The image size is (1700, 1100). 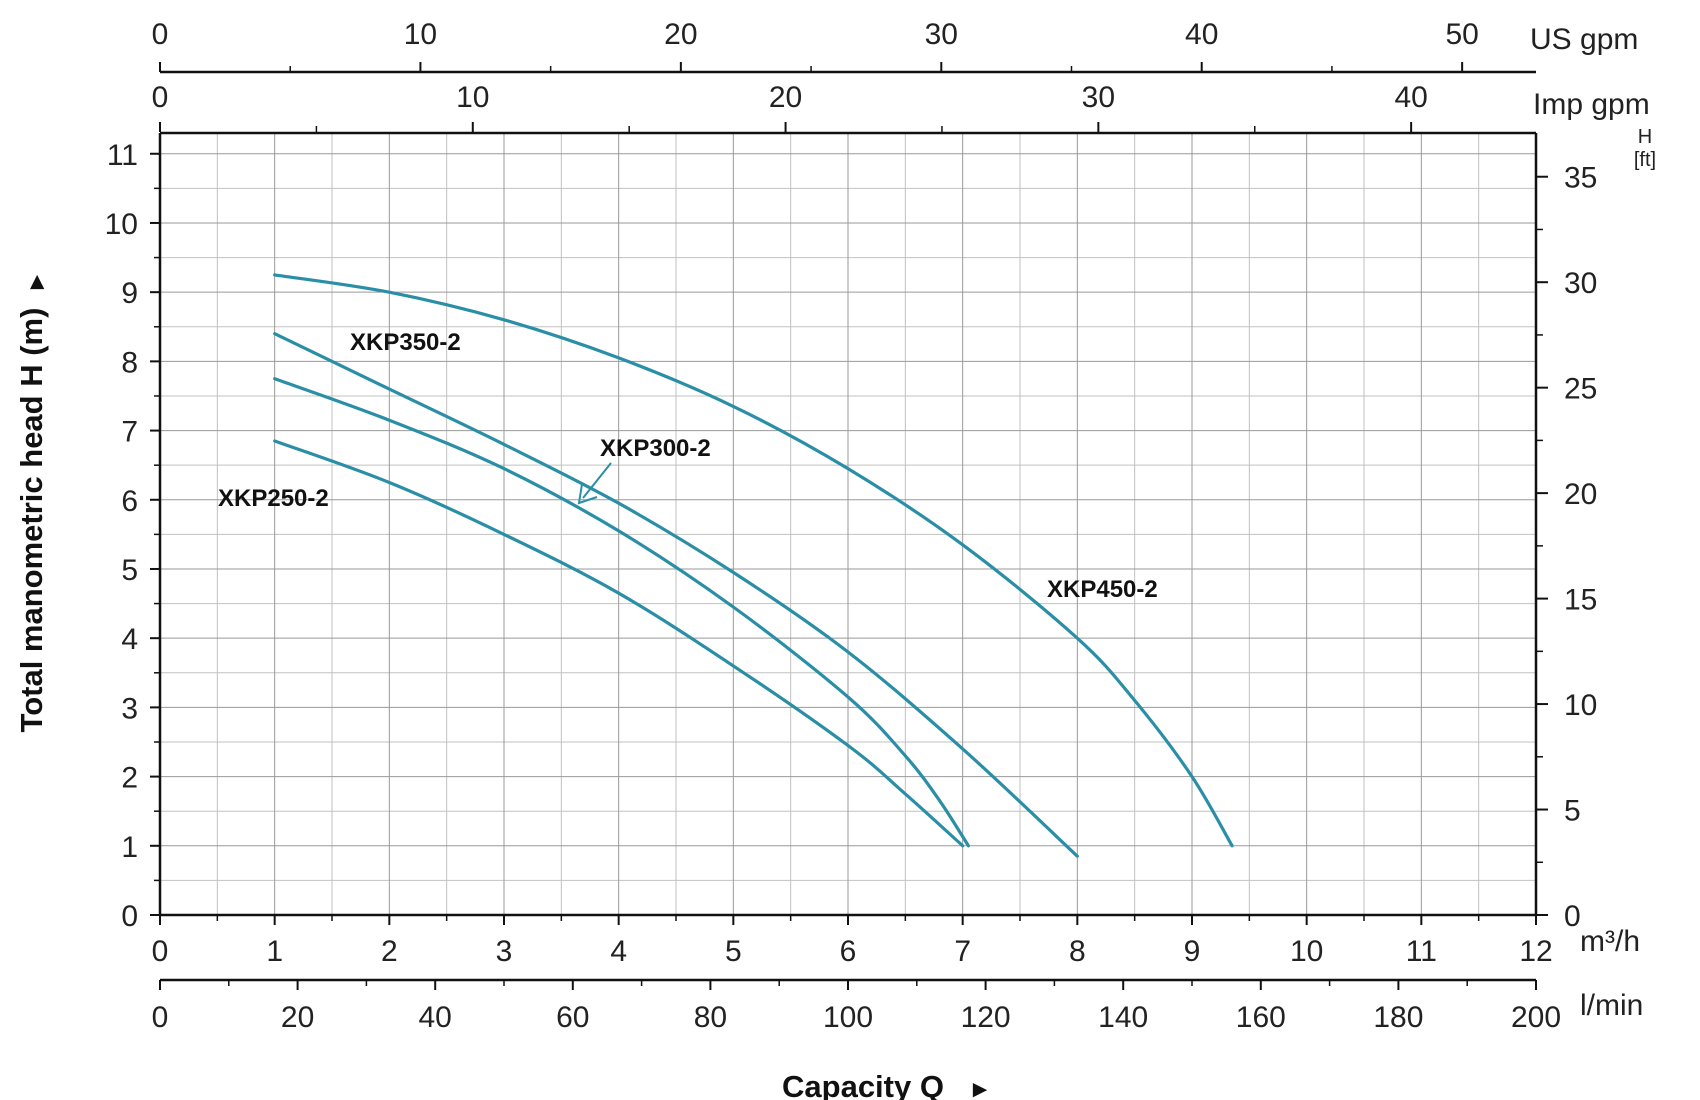 I want to click on y-axis-arrow: ►, so click(x=36, y=282).